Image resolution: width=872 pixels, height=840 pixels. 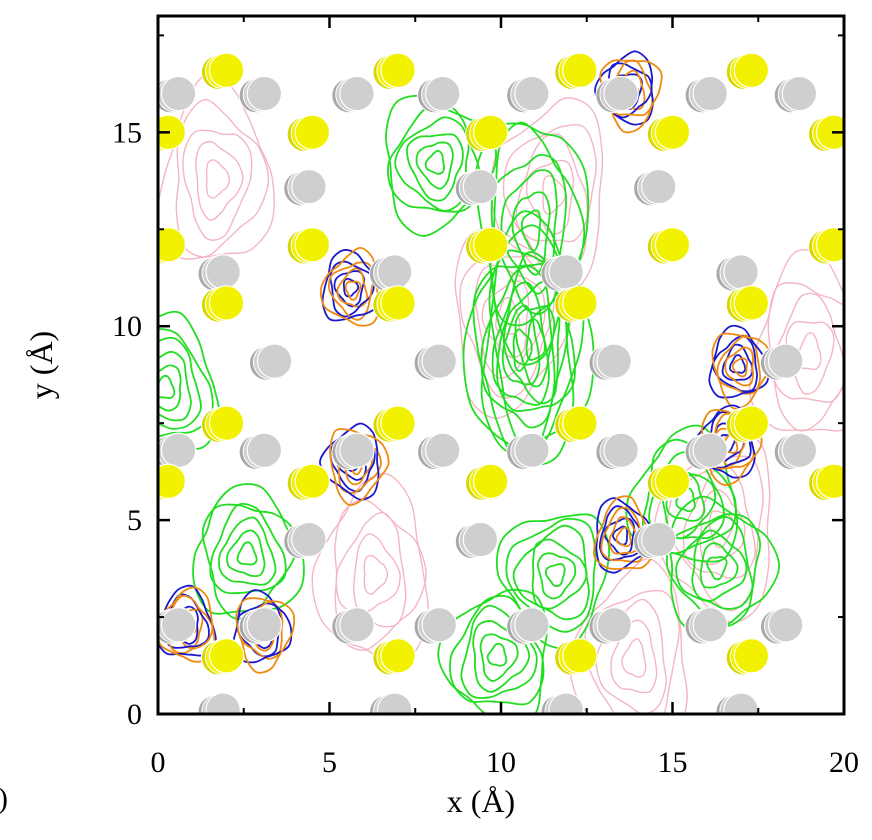 I want to click on y-tick-label: 15, so click(x=127, y=132).